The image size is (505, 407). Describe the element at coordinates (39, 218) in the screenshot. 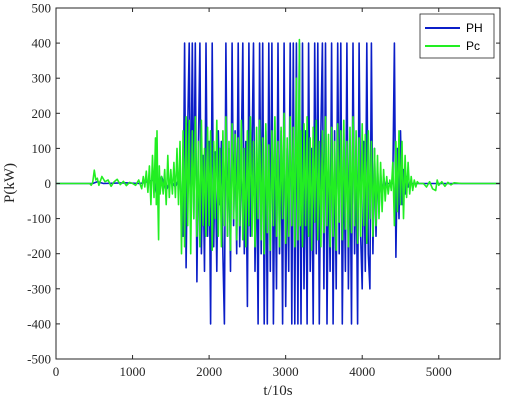

I see `y-tick-label: -100` at that location.